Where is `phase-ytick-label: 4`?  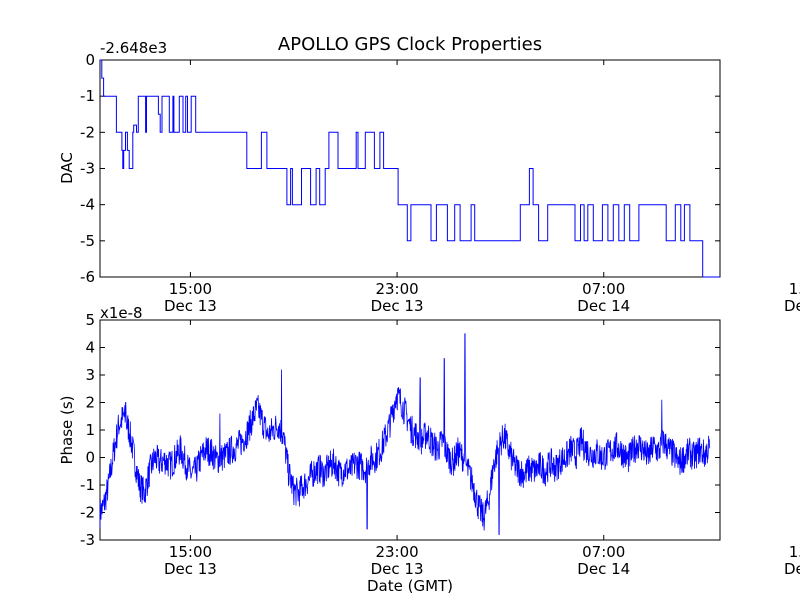
phase-ytick-label: 4 is located at coordinates (90, 348).